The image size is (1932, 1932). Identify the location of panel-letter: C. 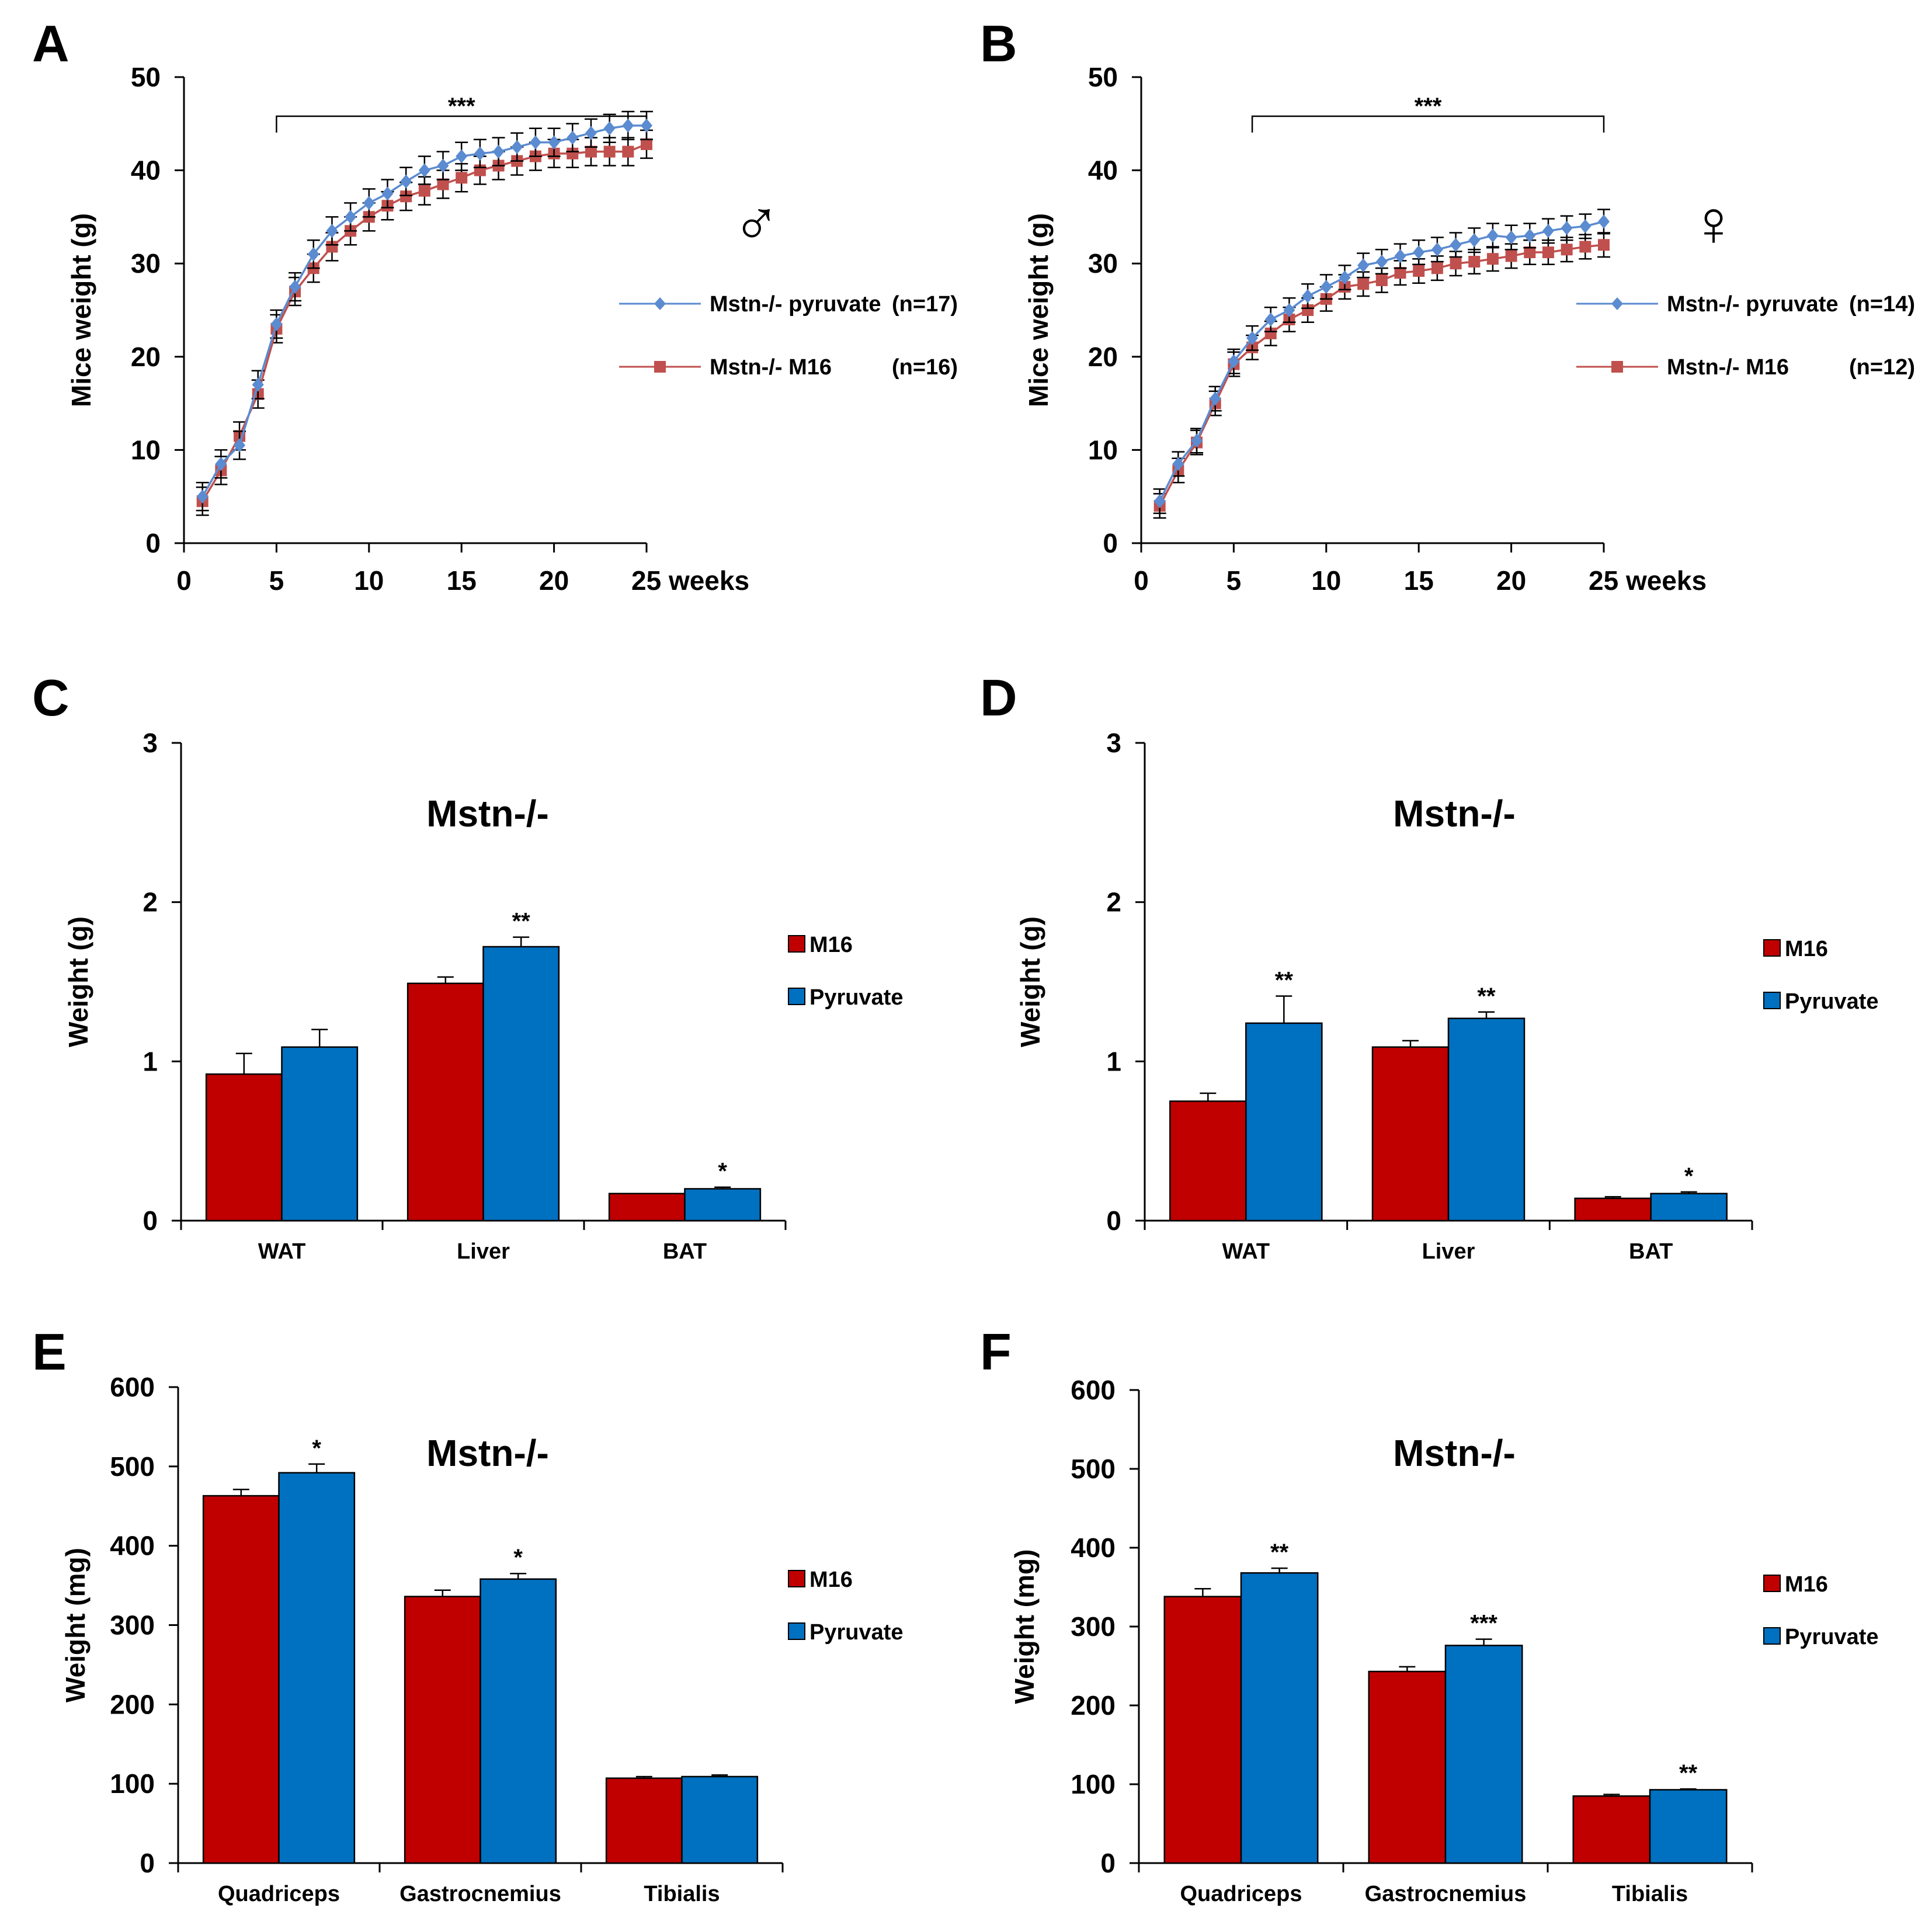
(51, 698).